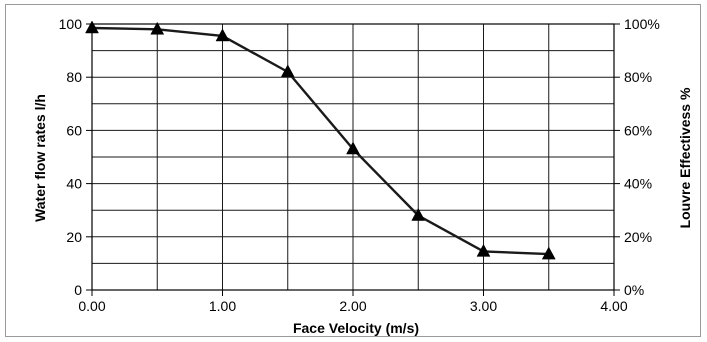 The image size is (707, 342). What do you see at coordinates (222, 306) in the screenshot?
I see `x-tick-label: 1.00` at bounding box center [222, 306].